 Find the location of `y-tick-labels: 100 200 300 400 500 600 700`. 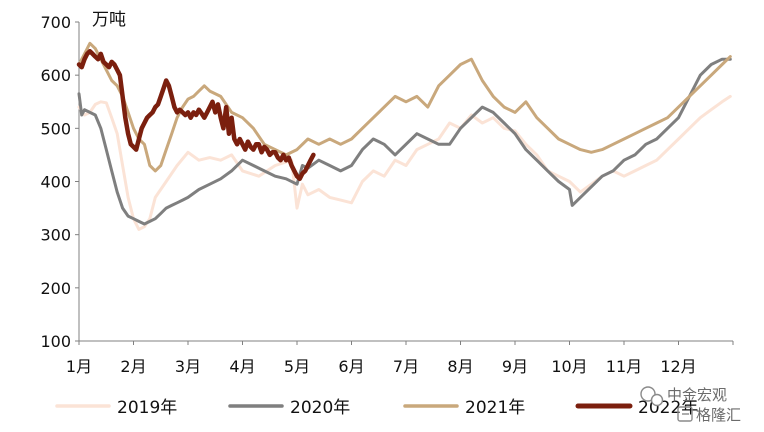

y-tick-labels: 100 200 300 400 500 600 700 is located at coordinates (59, 182).